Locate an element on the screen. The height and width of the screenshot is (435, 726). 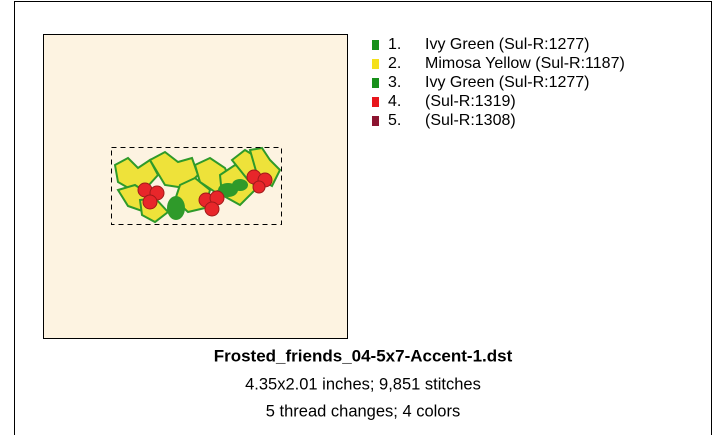
thread-name: (Sul-R:1319) is located at coordinates (470, 101).